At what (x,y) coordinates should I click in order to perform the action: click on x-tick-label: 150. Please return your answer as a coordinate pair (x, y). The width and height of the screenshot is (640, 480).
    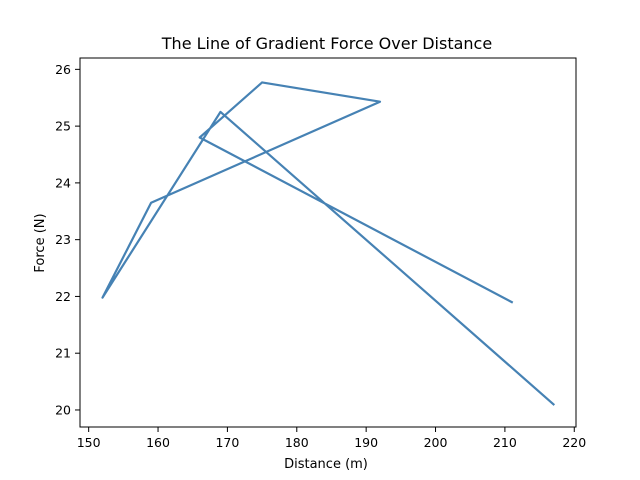
    Looking at the image, I should click on (89, 442).